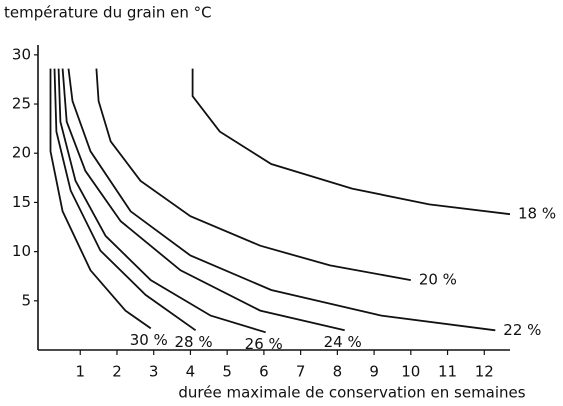  Describe the element at coordinates (522, 330) in the screenshot. I see `curve-label: 22 %` at that location.